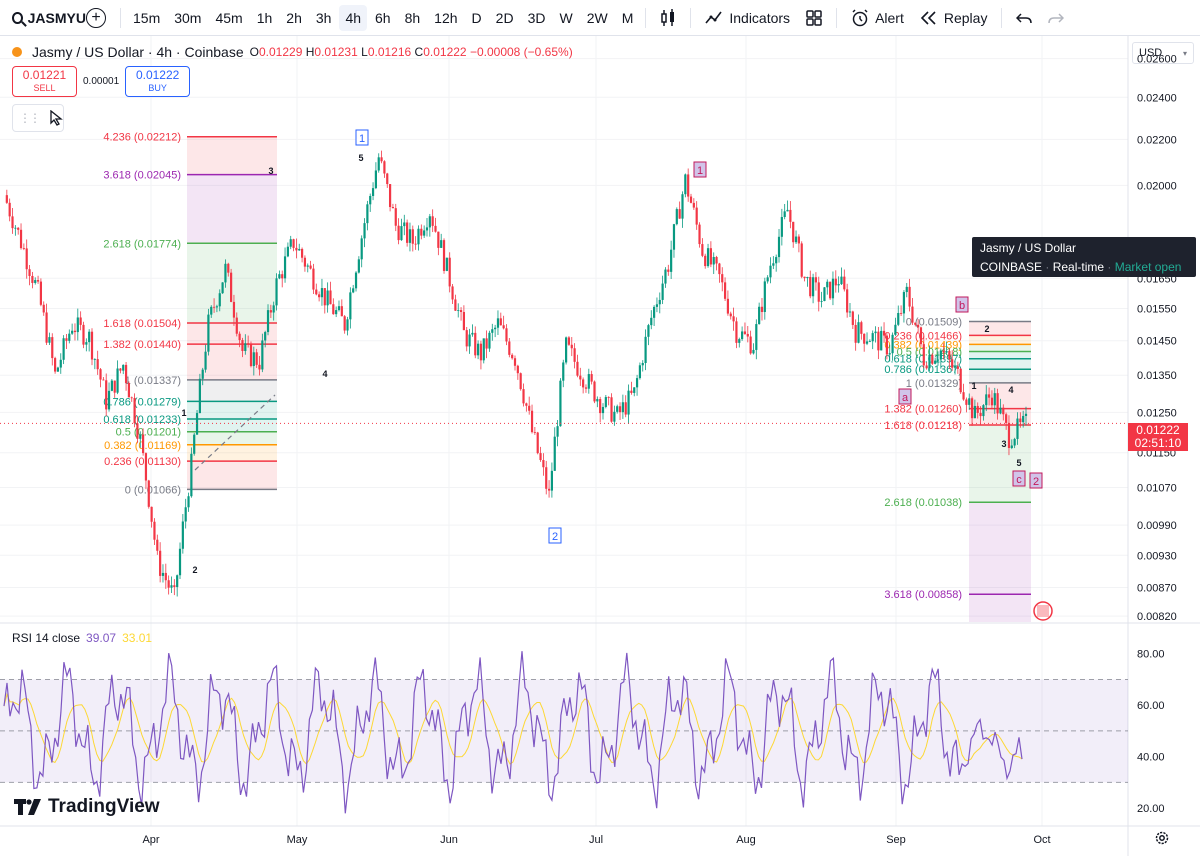 The image size is (1200, 856). What do you see at coordinates (82, 638) in the screenshot?
I see `rsi-legend: RSI 14 close 39.07 33.01` at bounding box center [82, 638].